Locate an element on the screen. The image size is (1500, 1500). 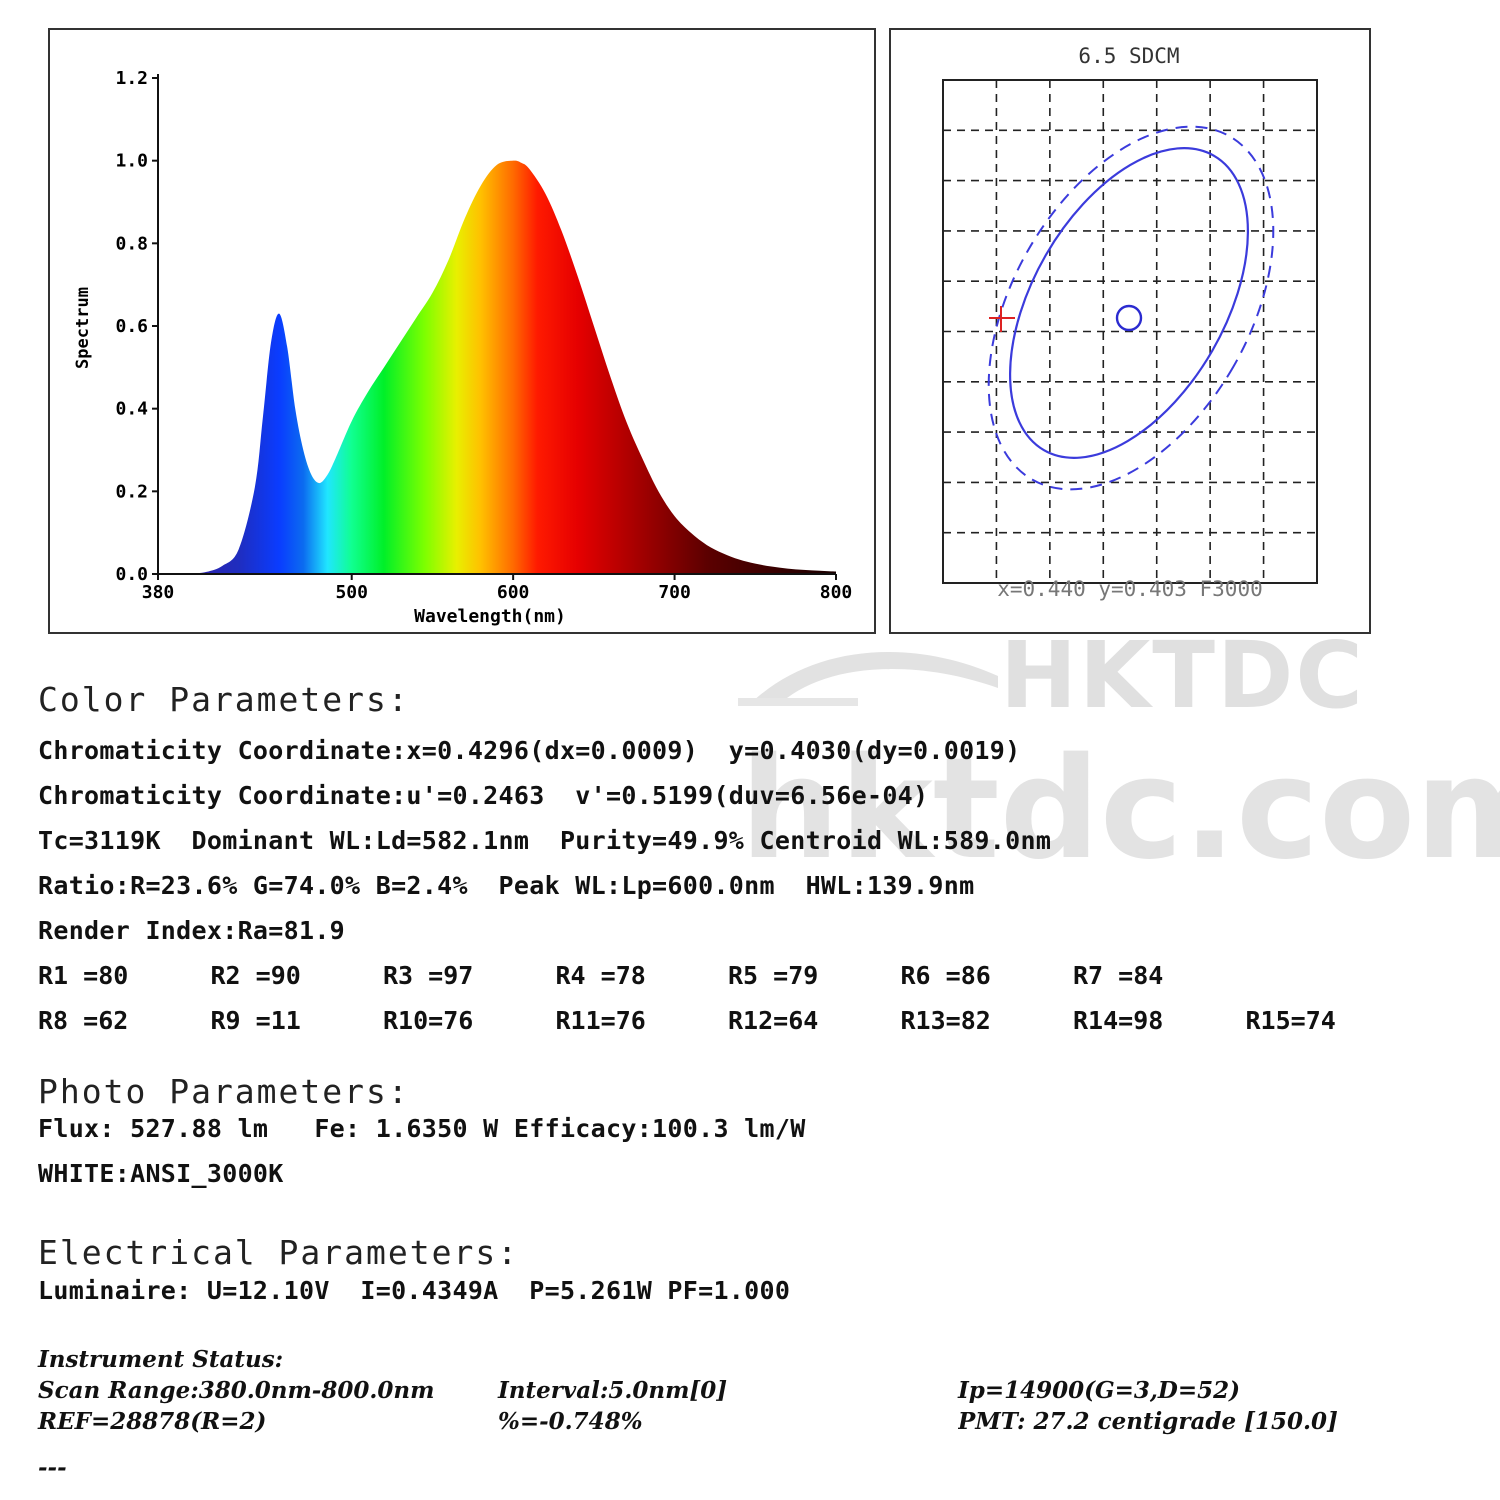
r-value-cell: R7 =84 is located at coordinates (1118, 975).